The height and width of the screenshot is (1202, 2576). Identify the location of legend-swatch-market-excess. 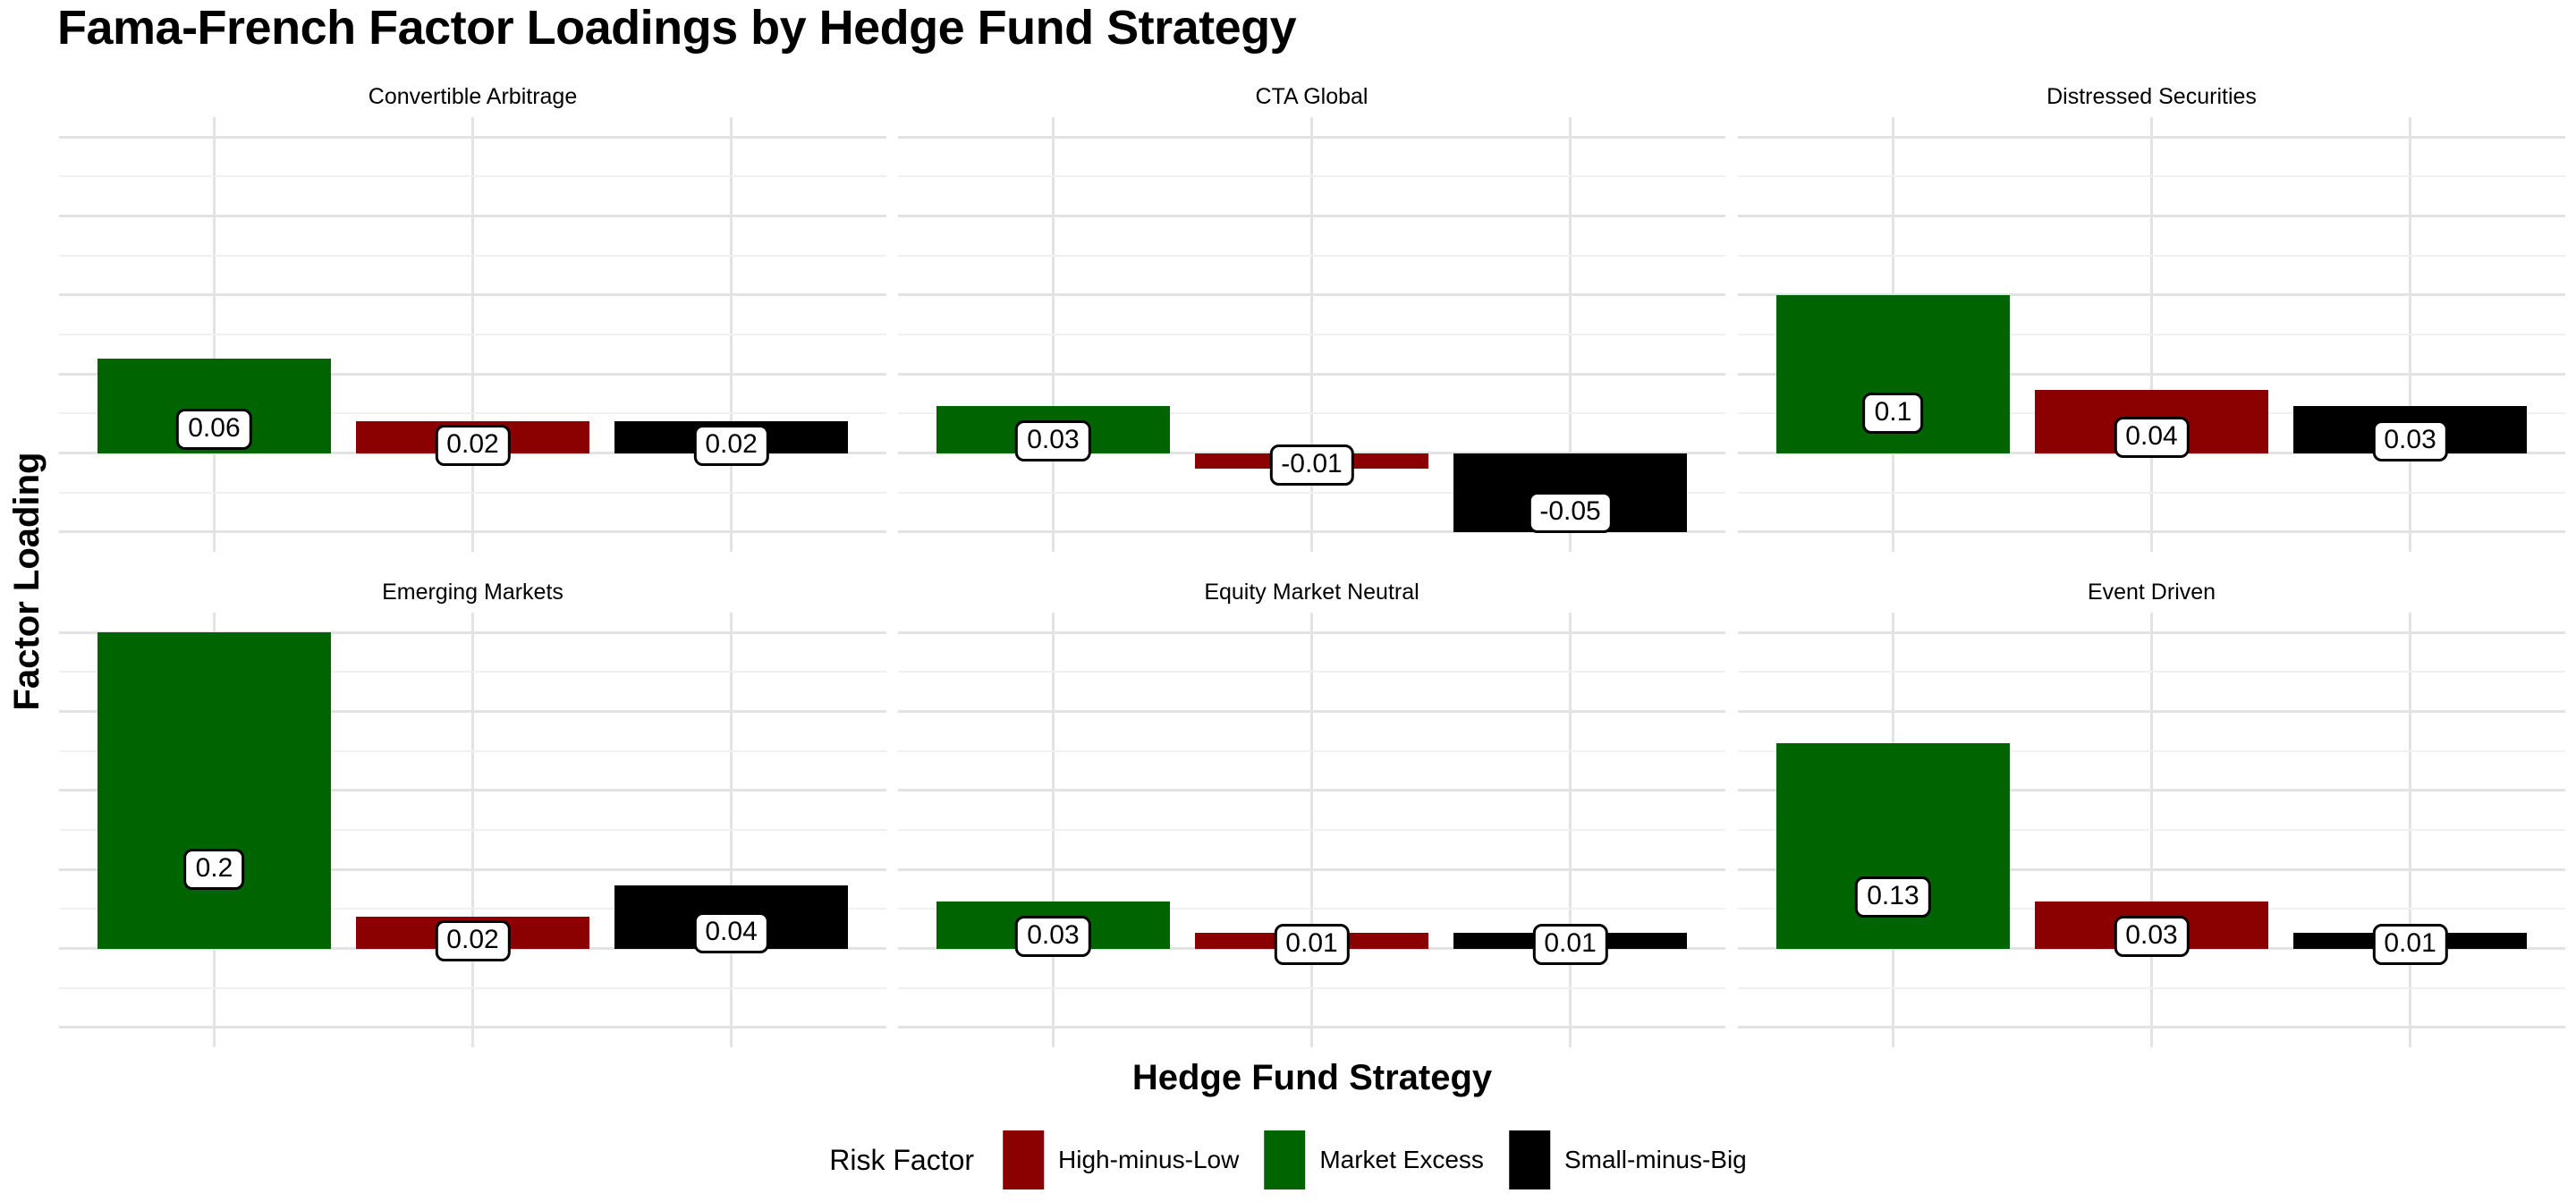
(1285, 1159).